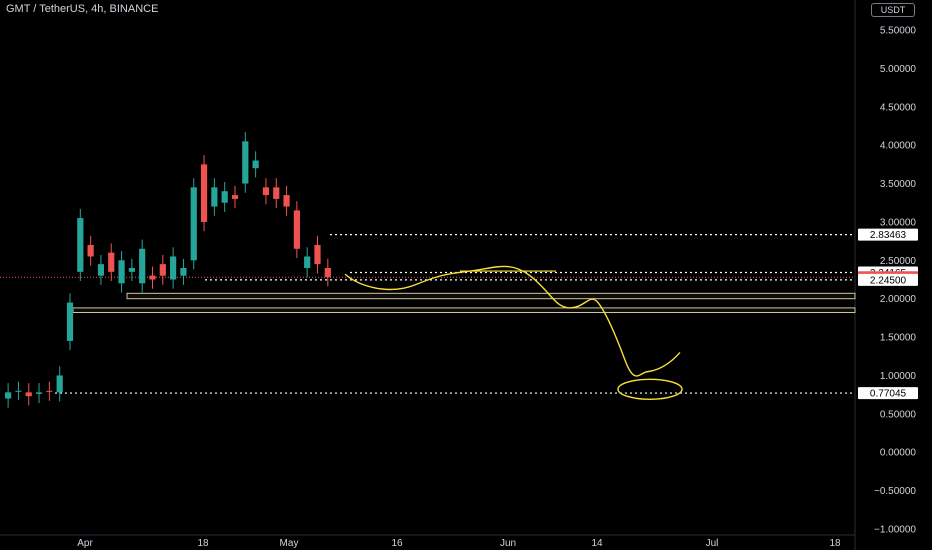 This screenshot has width=932, height=550. Describe the element at coordinates (898, 222) in the screenshot. I see `y-axis-tick-label: 3.00000` at that location.